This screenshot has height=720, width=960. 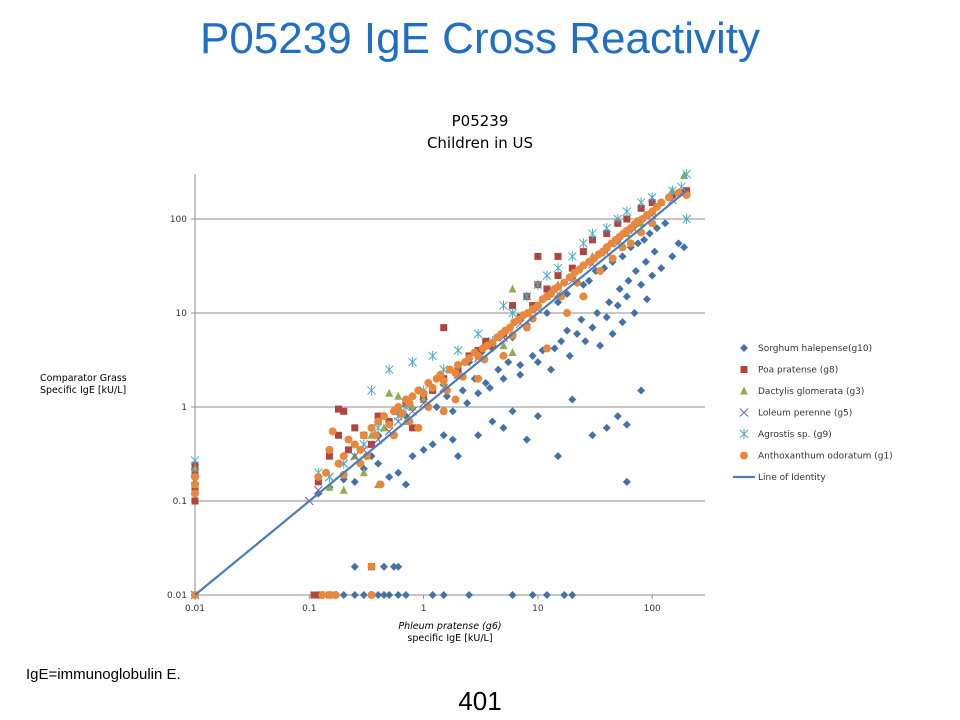 I want to click on x-tick-label: 1, so click(x=424, y=609).